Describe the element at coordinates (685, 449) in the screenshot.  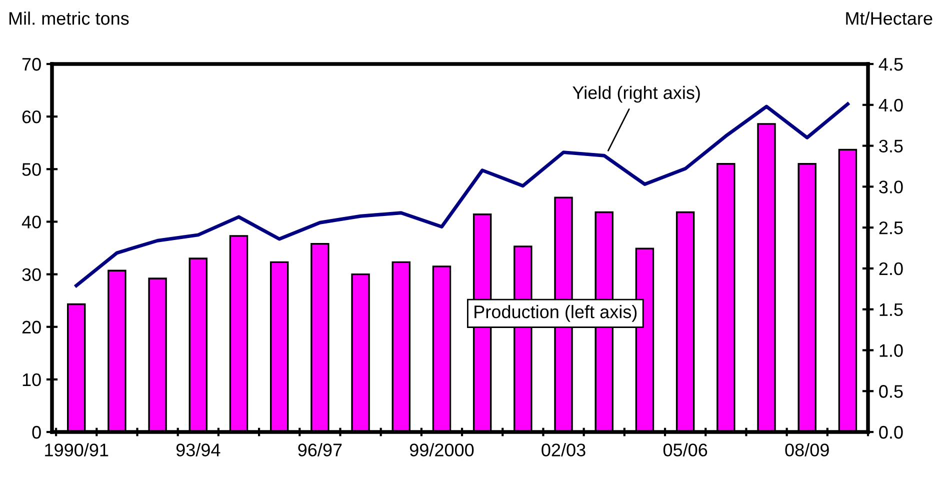
I see `x-tick-label: 05/06` at that location.